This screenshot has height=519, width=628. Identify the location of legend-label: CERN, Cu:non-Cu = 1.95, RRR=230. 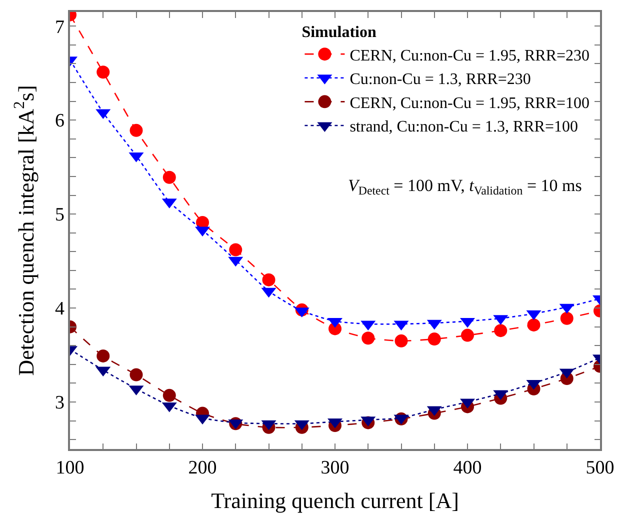
(470, 55).